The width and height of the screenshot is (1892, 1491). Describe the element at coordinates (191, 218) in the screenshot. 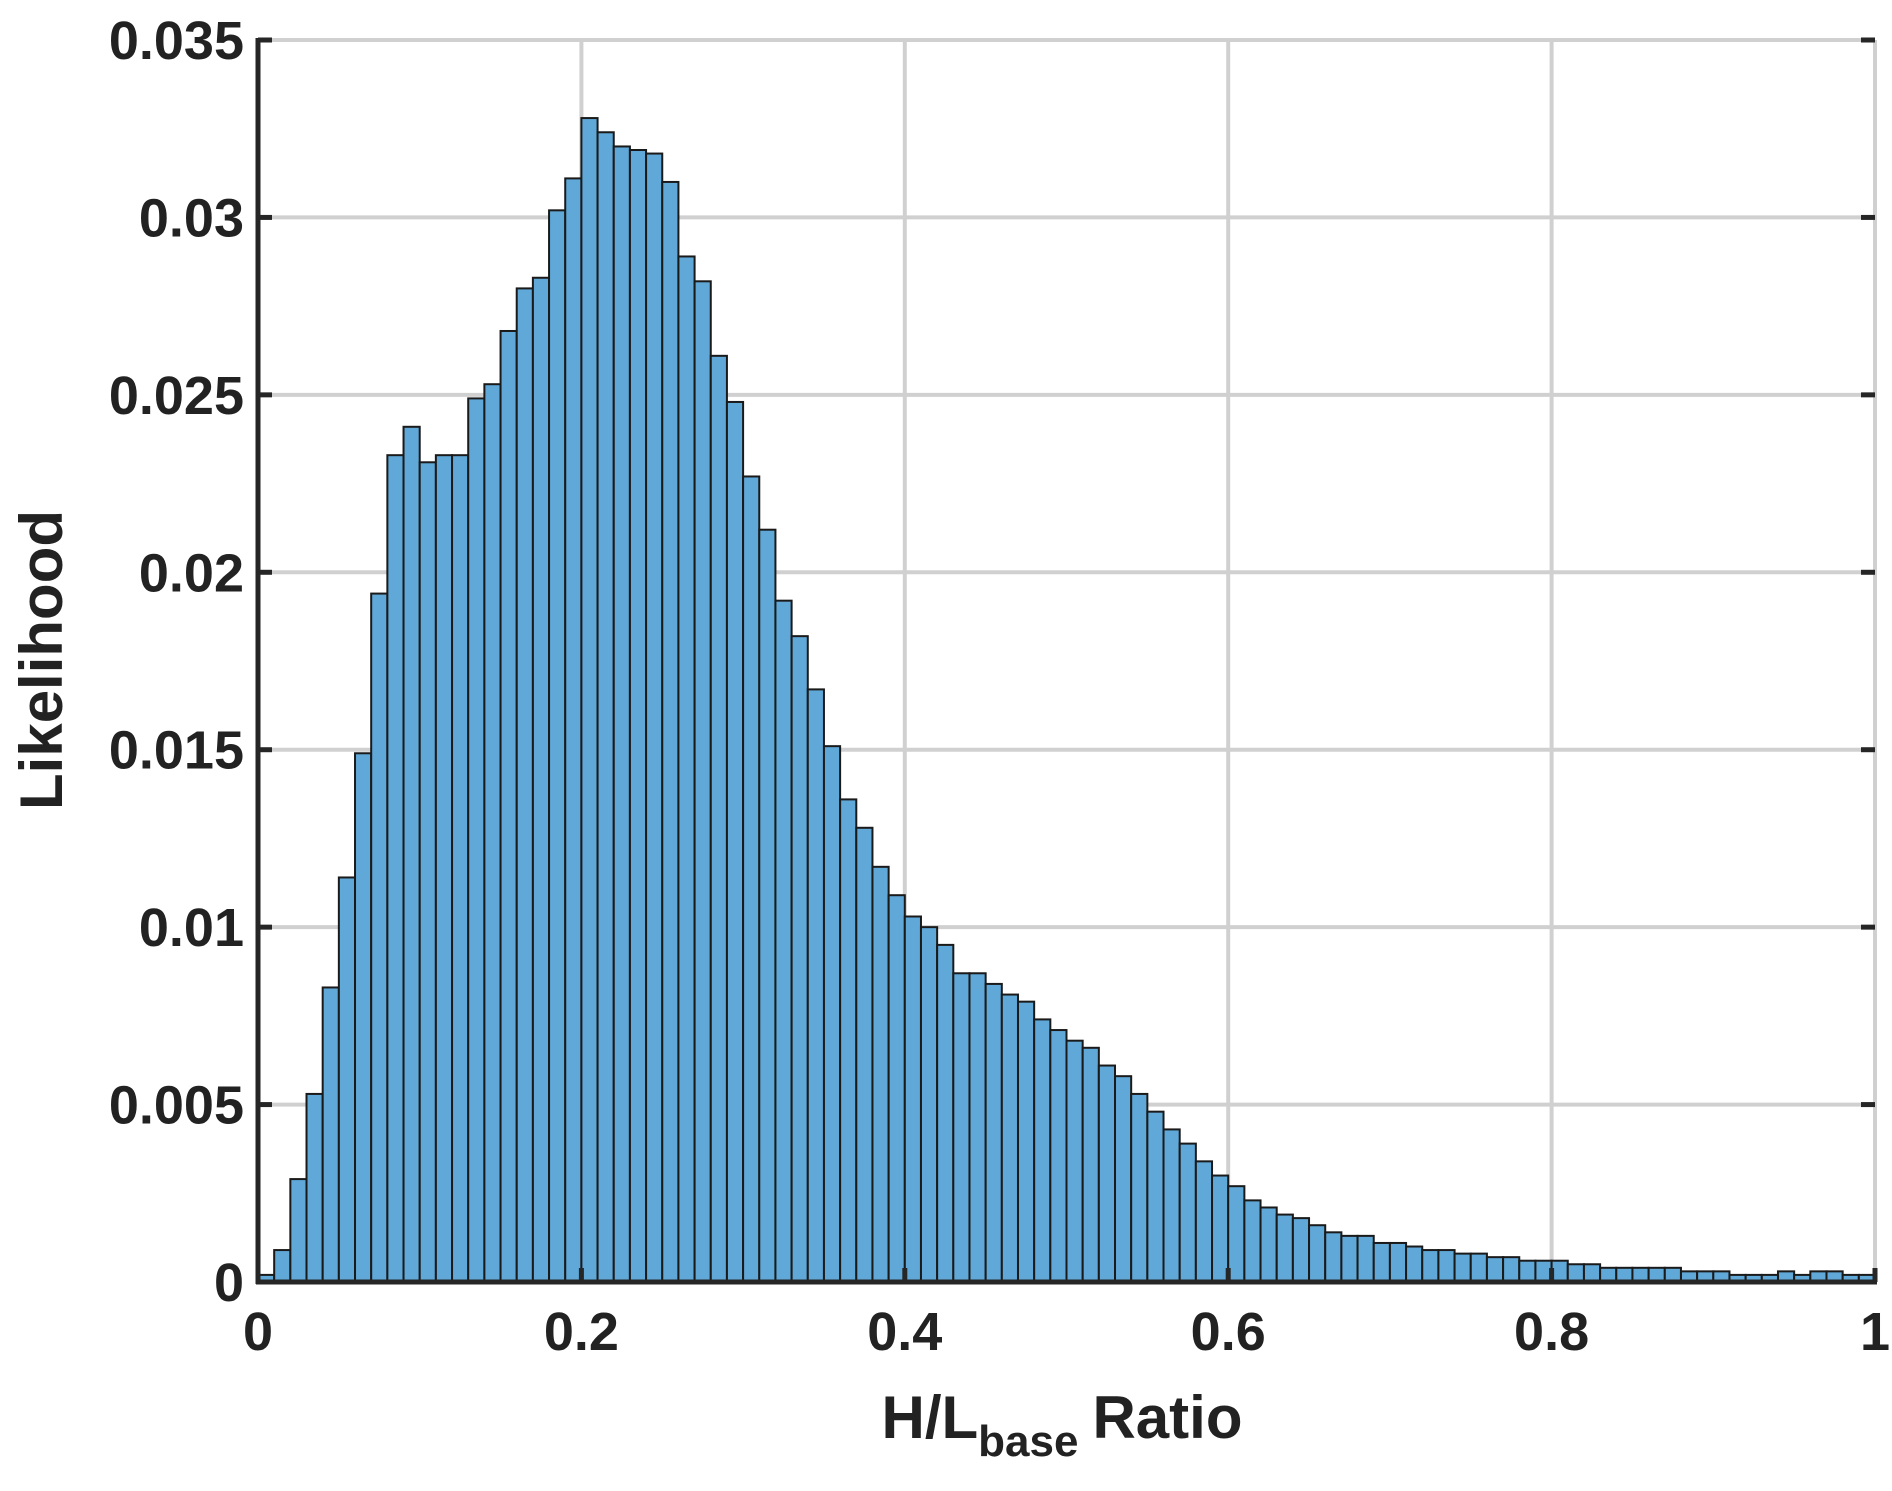

I see `y-tick-label: 0.03` at that location.